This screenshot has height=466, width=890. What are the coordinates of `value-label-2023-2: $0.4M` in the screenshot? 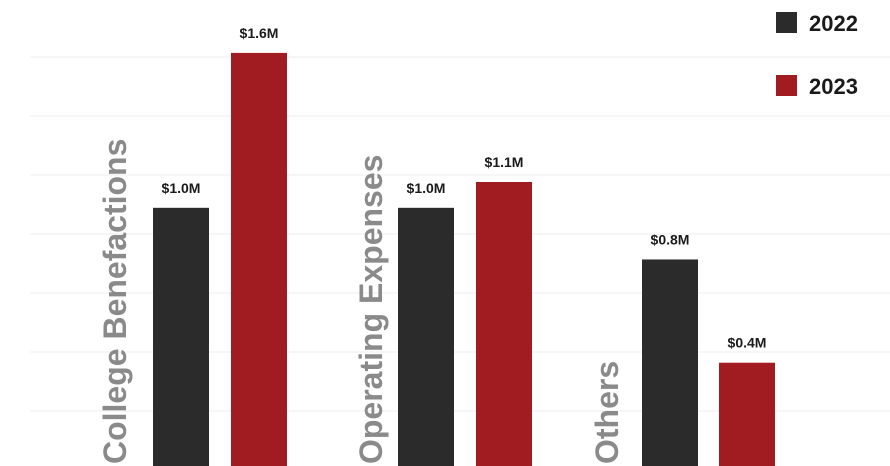 It's located at (747, 343).